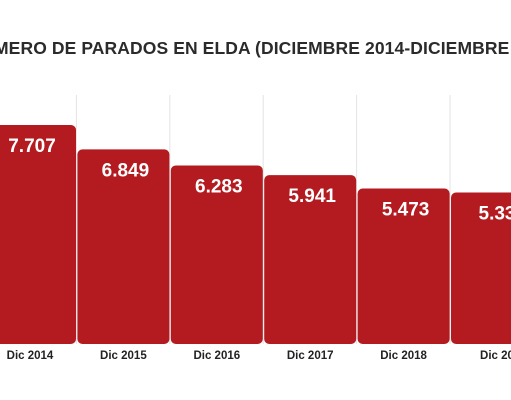 Image resolution: width=511 pixels, height=400 pixels. What do you see at coordinates (123, 356) in the screenshot?
I see `category-label: Dic 2015` at bounding box center [123, 356].